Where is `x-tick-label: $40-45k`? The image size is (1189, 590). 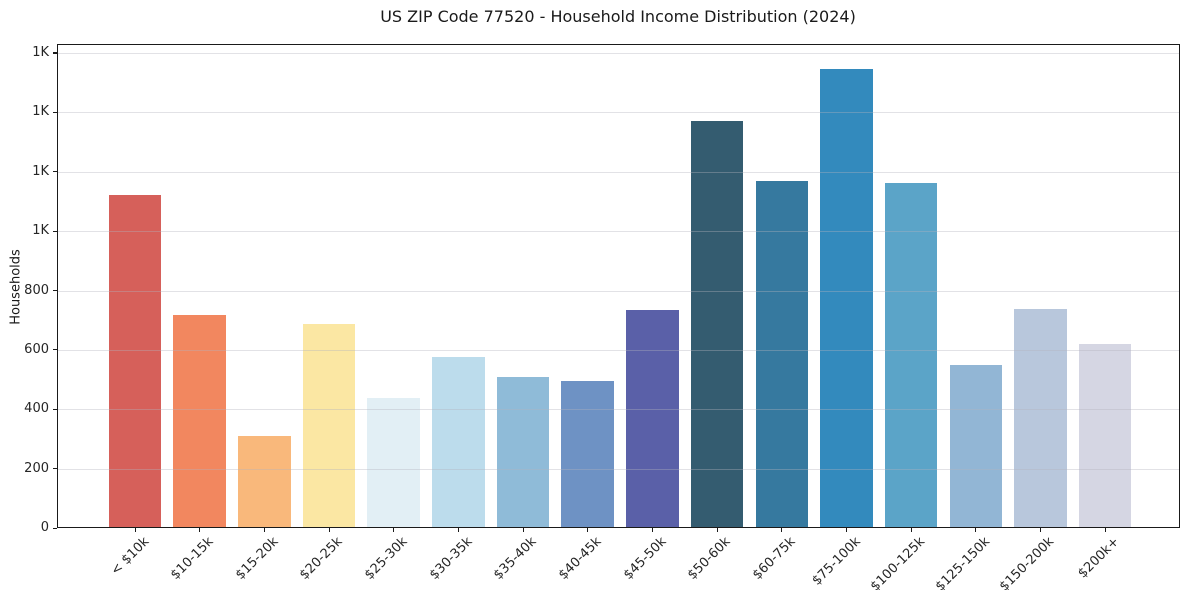 x-tick-label: $40-45k is located at coordinates (580, 558).